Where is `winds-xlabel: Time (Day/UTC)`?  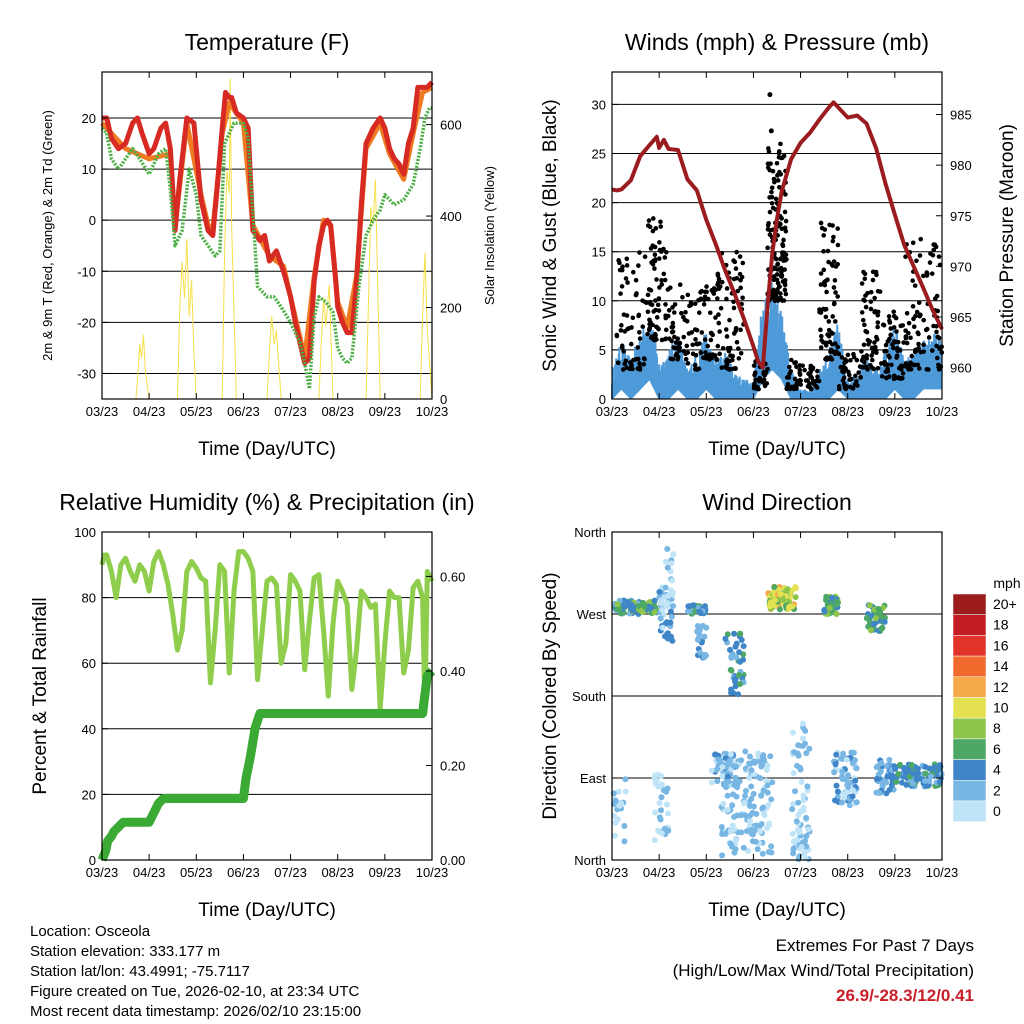 winds-xlabel: Time (Day/UTC) is located at coordinates (777, 449).